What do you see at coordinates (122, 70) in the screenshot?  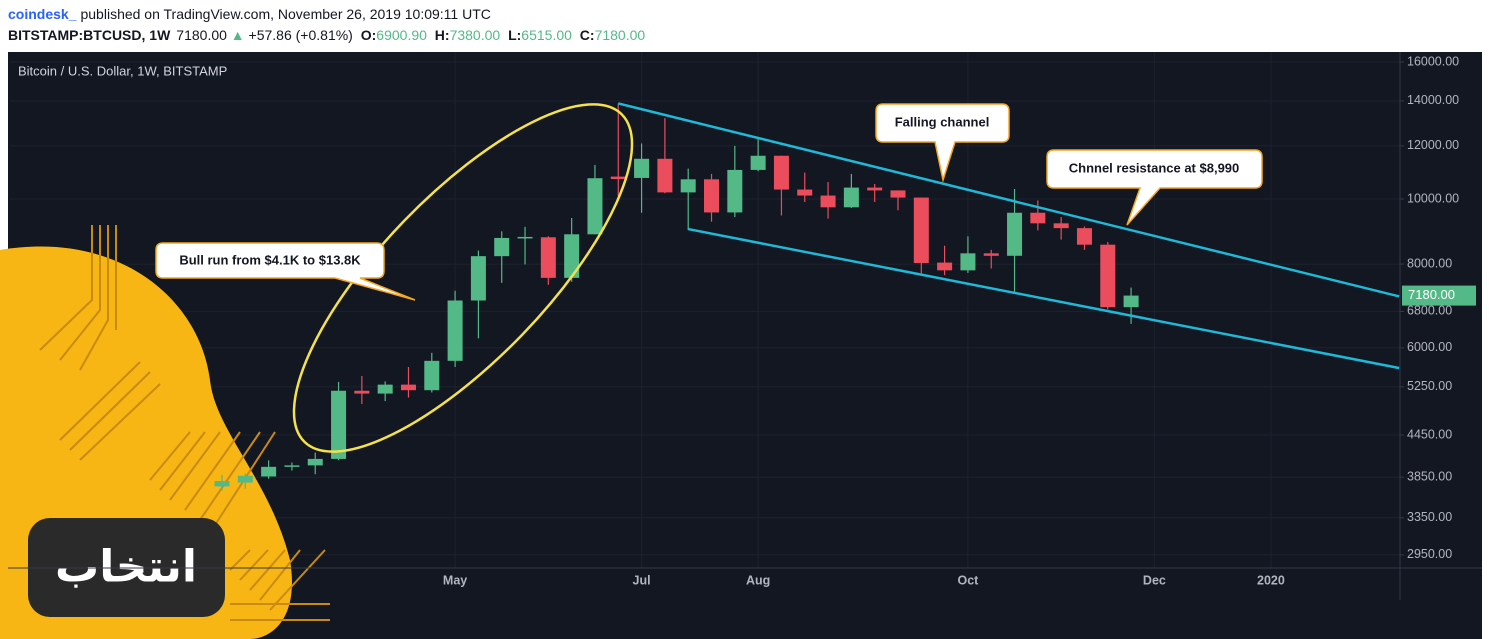 I see `chart-title: Bitcoin / U.S. Dollar, 1W, BITSTAMP` at bounding box center [122, 70].